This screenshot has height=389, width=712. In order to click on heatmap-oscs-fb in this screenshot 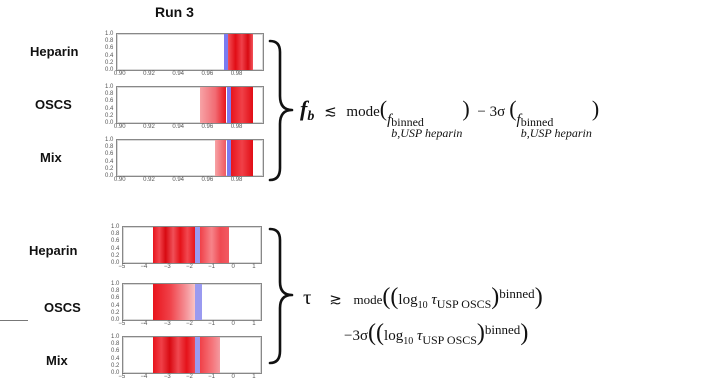, I will do `click(190, 105)`.